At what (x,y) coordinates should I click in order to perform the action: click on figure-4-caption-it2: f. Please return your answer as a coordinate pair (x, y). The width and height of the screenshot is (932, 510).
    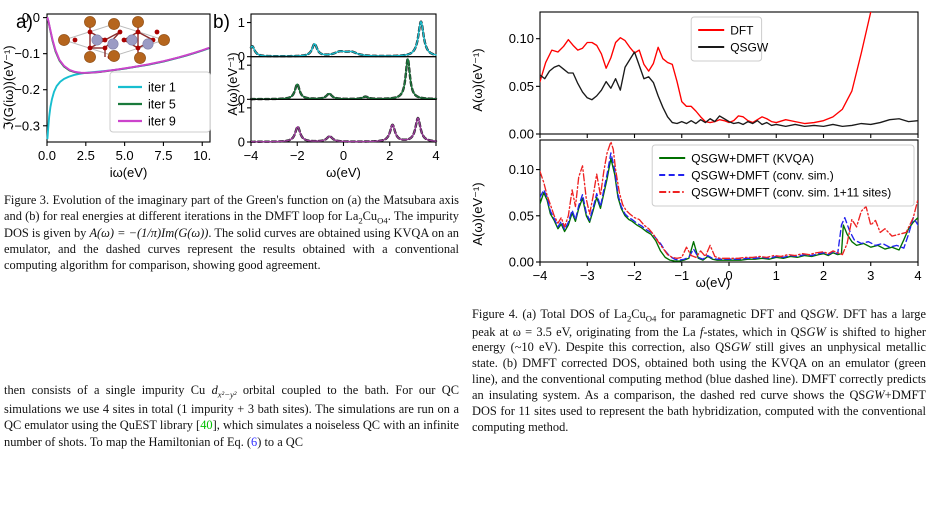
    Looking at the image, I should click on (701, 331).